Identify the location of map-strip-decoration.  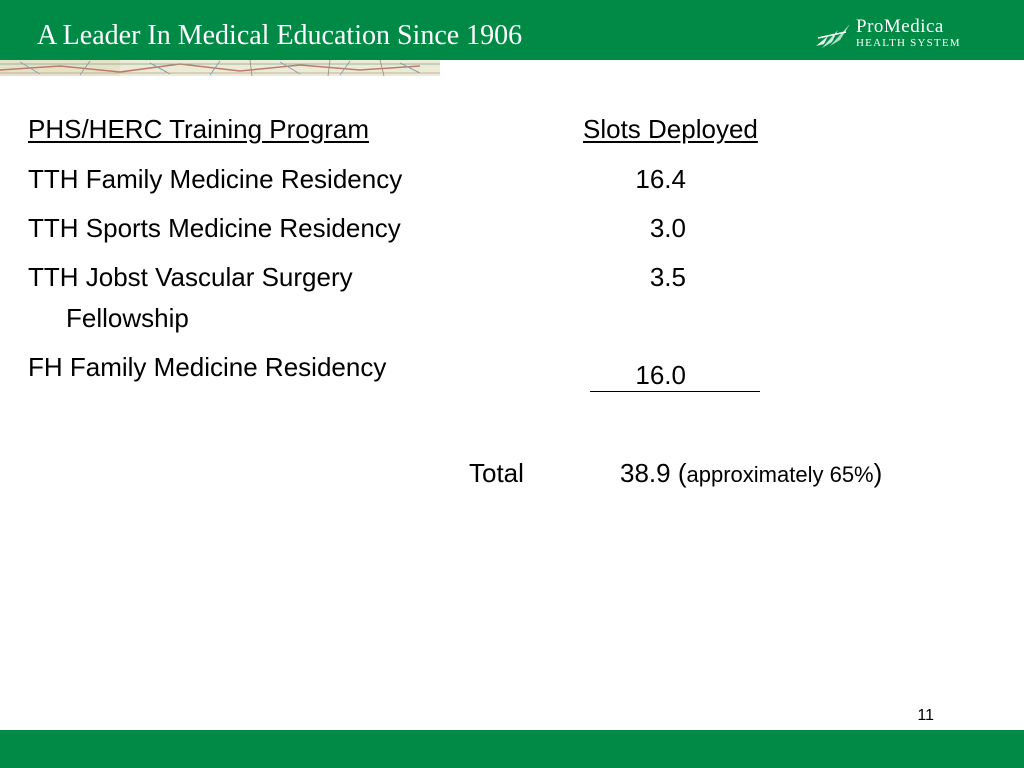
(512, 68).